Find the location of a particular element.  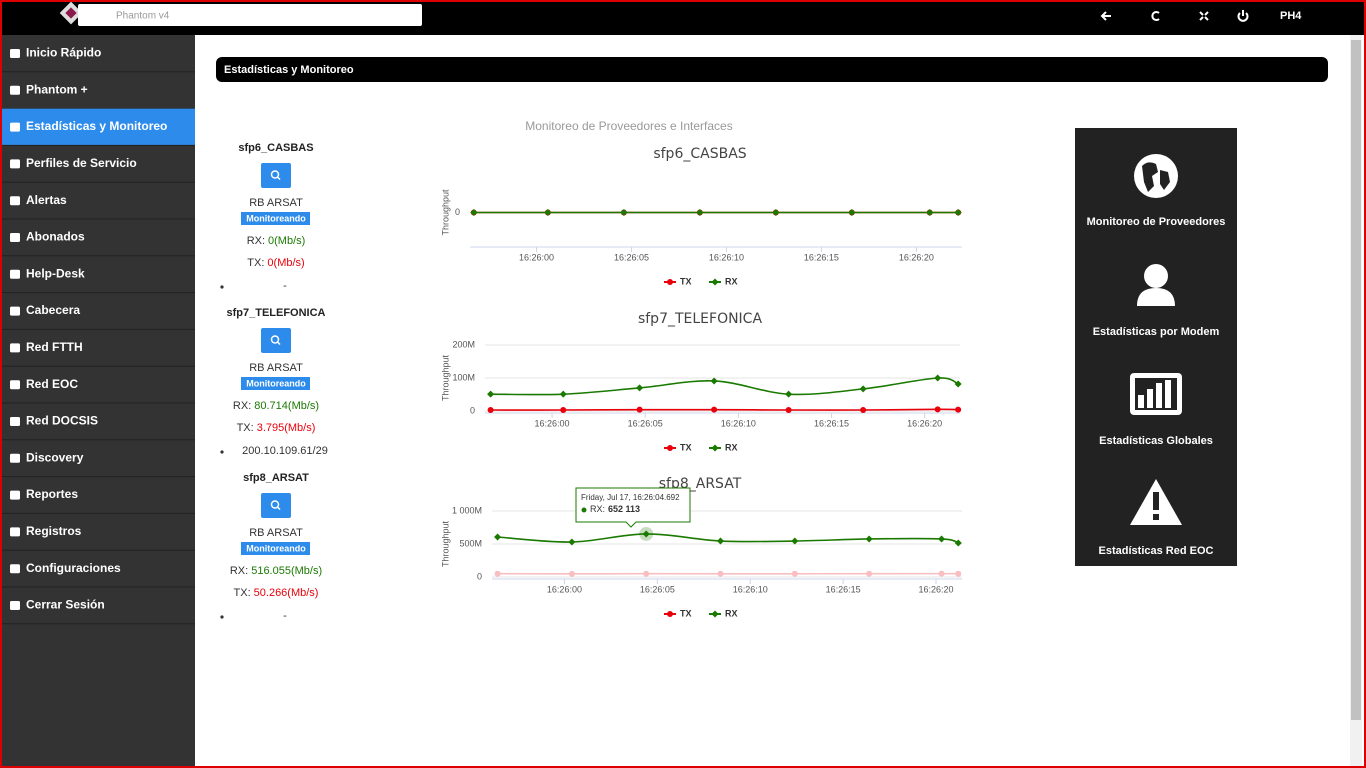

menu-item: Phantom + is located at coordinates (57, 89).